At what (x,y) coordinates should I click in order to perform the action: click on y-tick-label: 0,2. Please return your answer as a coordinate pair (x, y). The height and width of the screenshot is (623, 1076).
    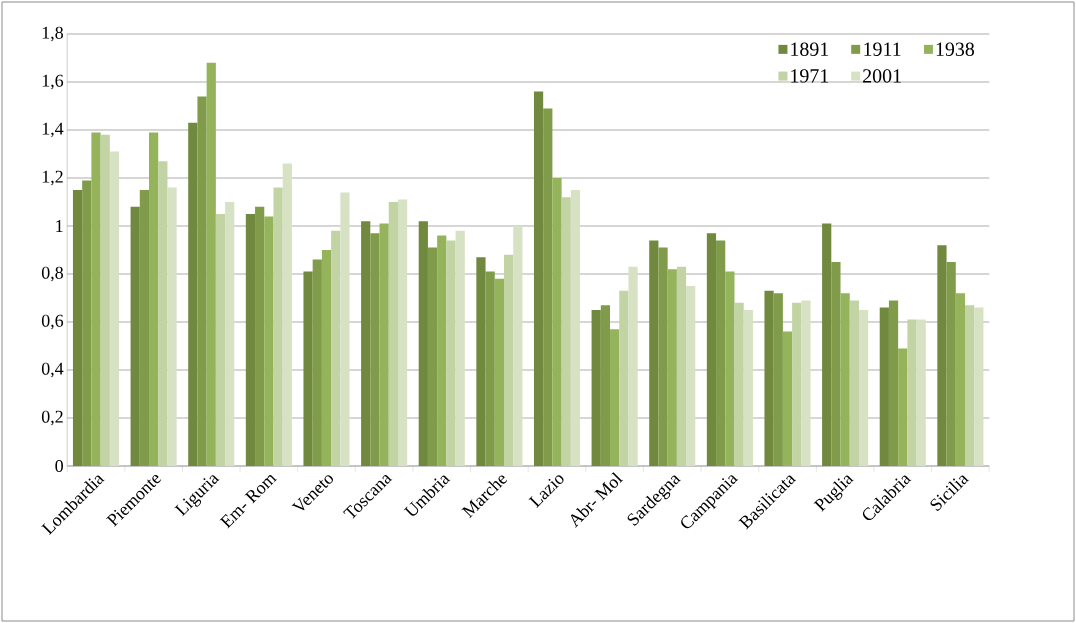
    Looking at the image, I should click on (52, 418).